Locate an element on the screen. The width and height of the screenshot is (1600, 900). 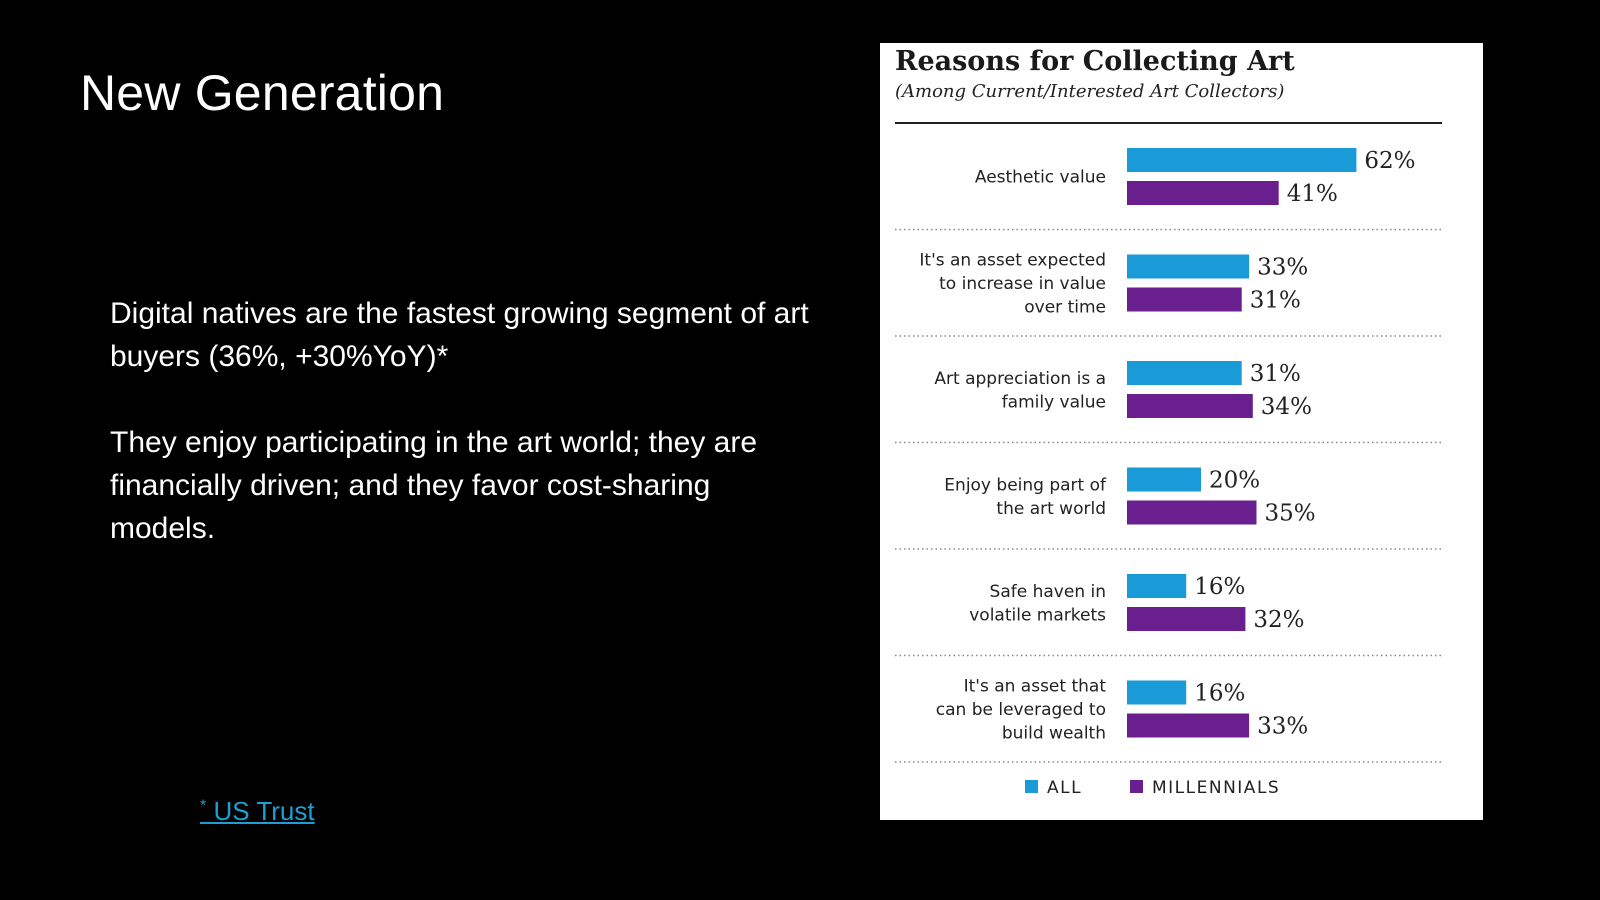
category-label: family value is located at coordinates (1054, 402).